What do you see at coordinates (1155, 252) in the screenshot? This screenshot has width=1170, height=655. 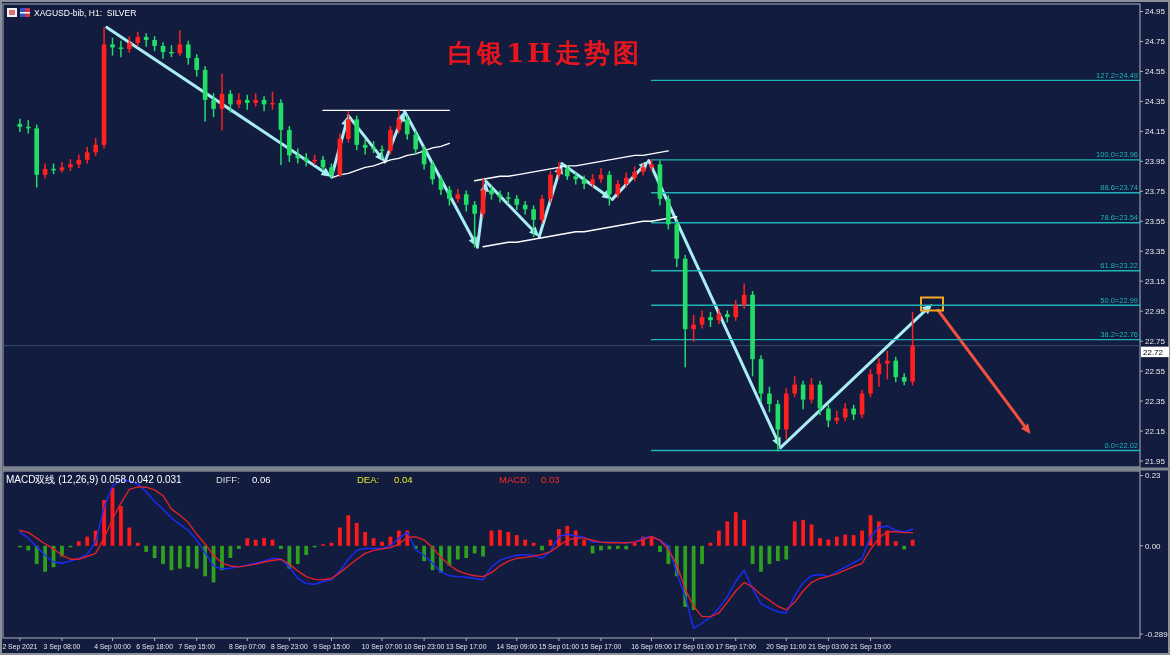 I see `y-tick-label: 23.35` at bounding box center [1155, 252].